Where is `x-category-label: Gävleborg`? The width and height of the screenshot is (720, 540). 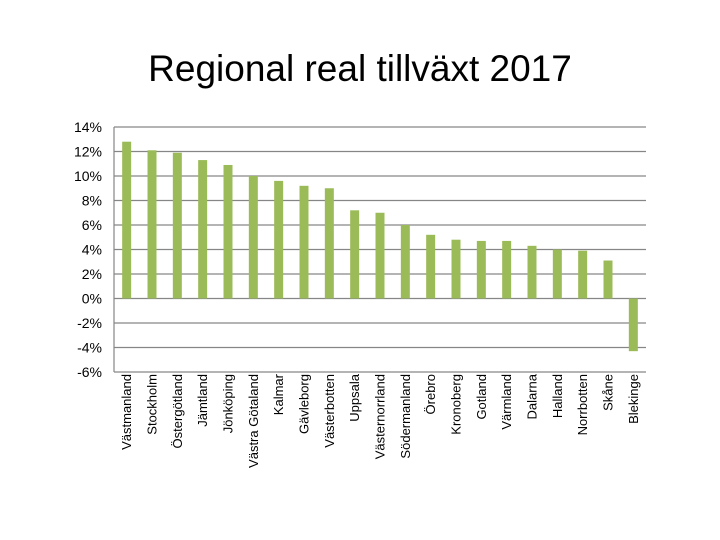
x-category-label: Gävleborg is located at coordinates (304, 404).